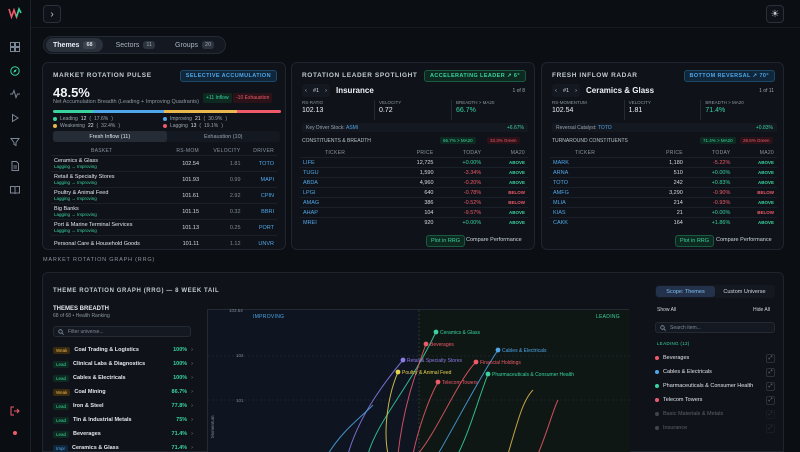 Image resolution: width=800 pixels, height=452 pixels. Describe the element at coordinates (15, 71) in the screenshot. I see `rotation-compass-icon` at that location.